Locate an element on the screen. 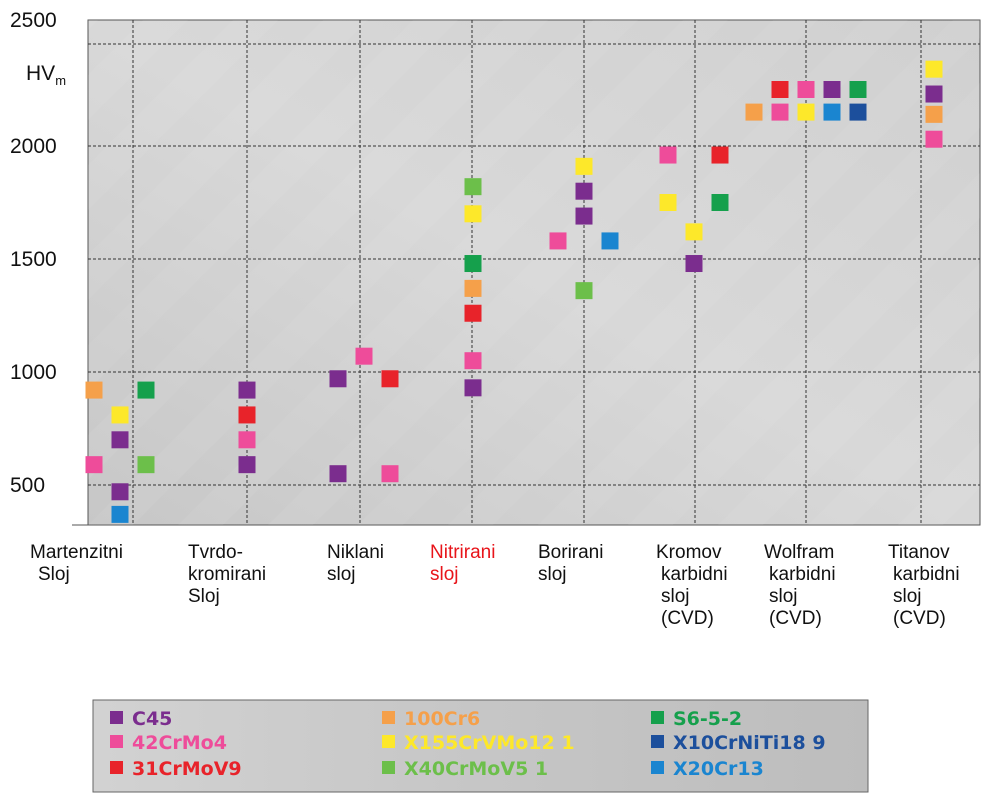 This screenshot has height=812, width=981. legend-label: X155CrVMo12 1 is located at coordinates (489, 743).